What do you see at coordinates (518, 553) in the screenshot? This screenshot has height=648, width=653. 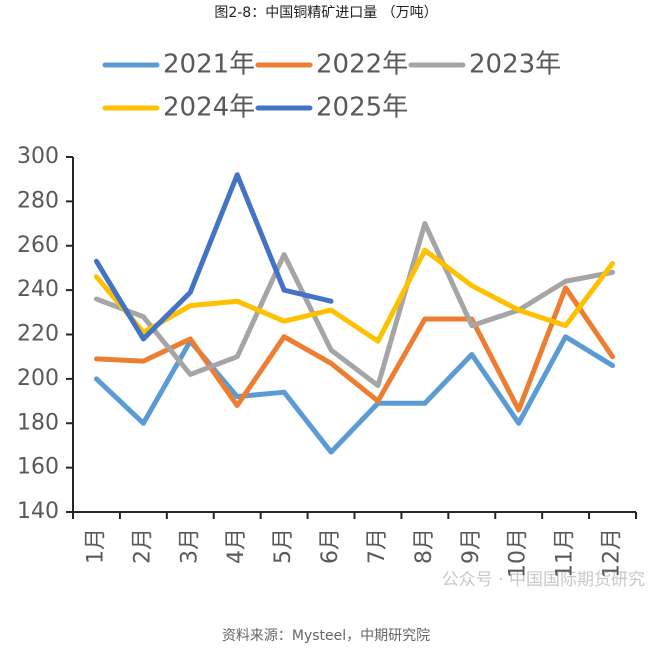 I see `x-tick-label: 10月` at bounding box center [518, 553].